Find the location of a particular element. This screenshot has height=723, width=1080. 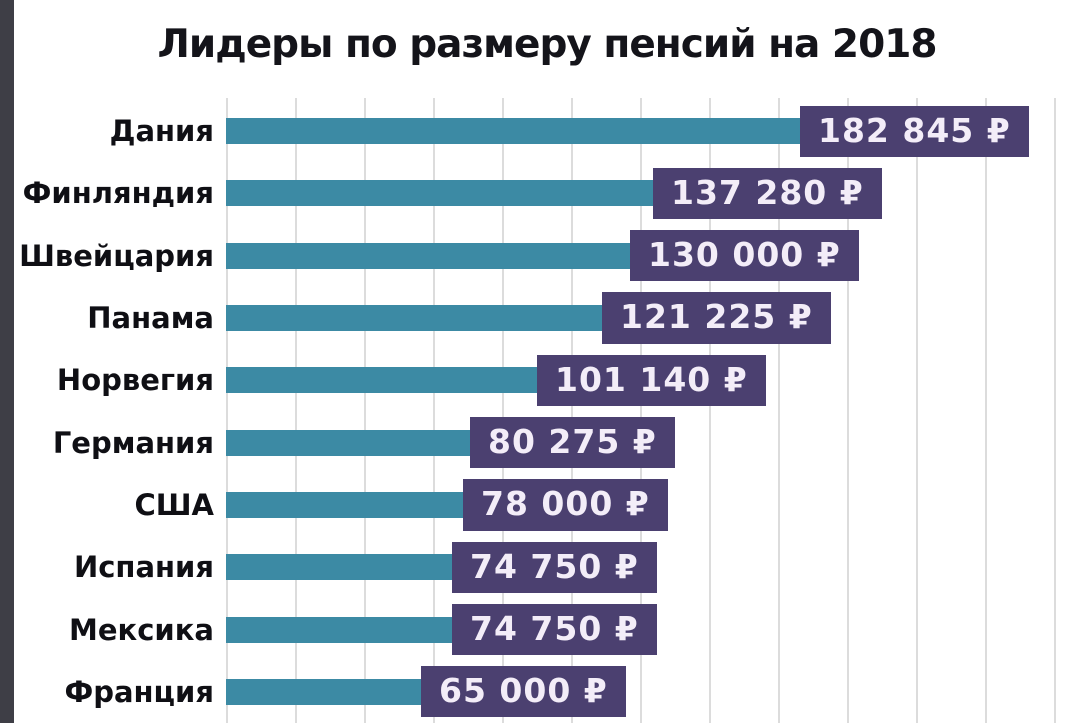

value-label: 137 280 ₽ is located at coordinates (767, 192).